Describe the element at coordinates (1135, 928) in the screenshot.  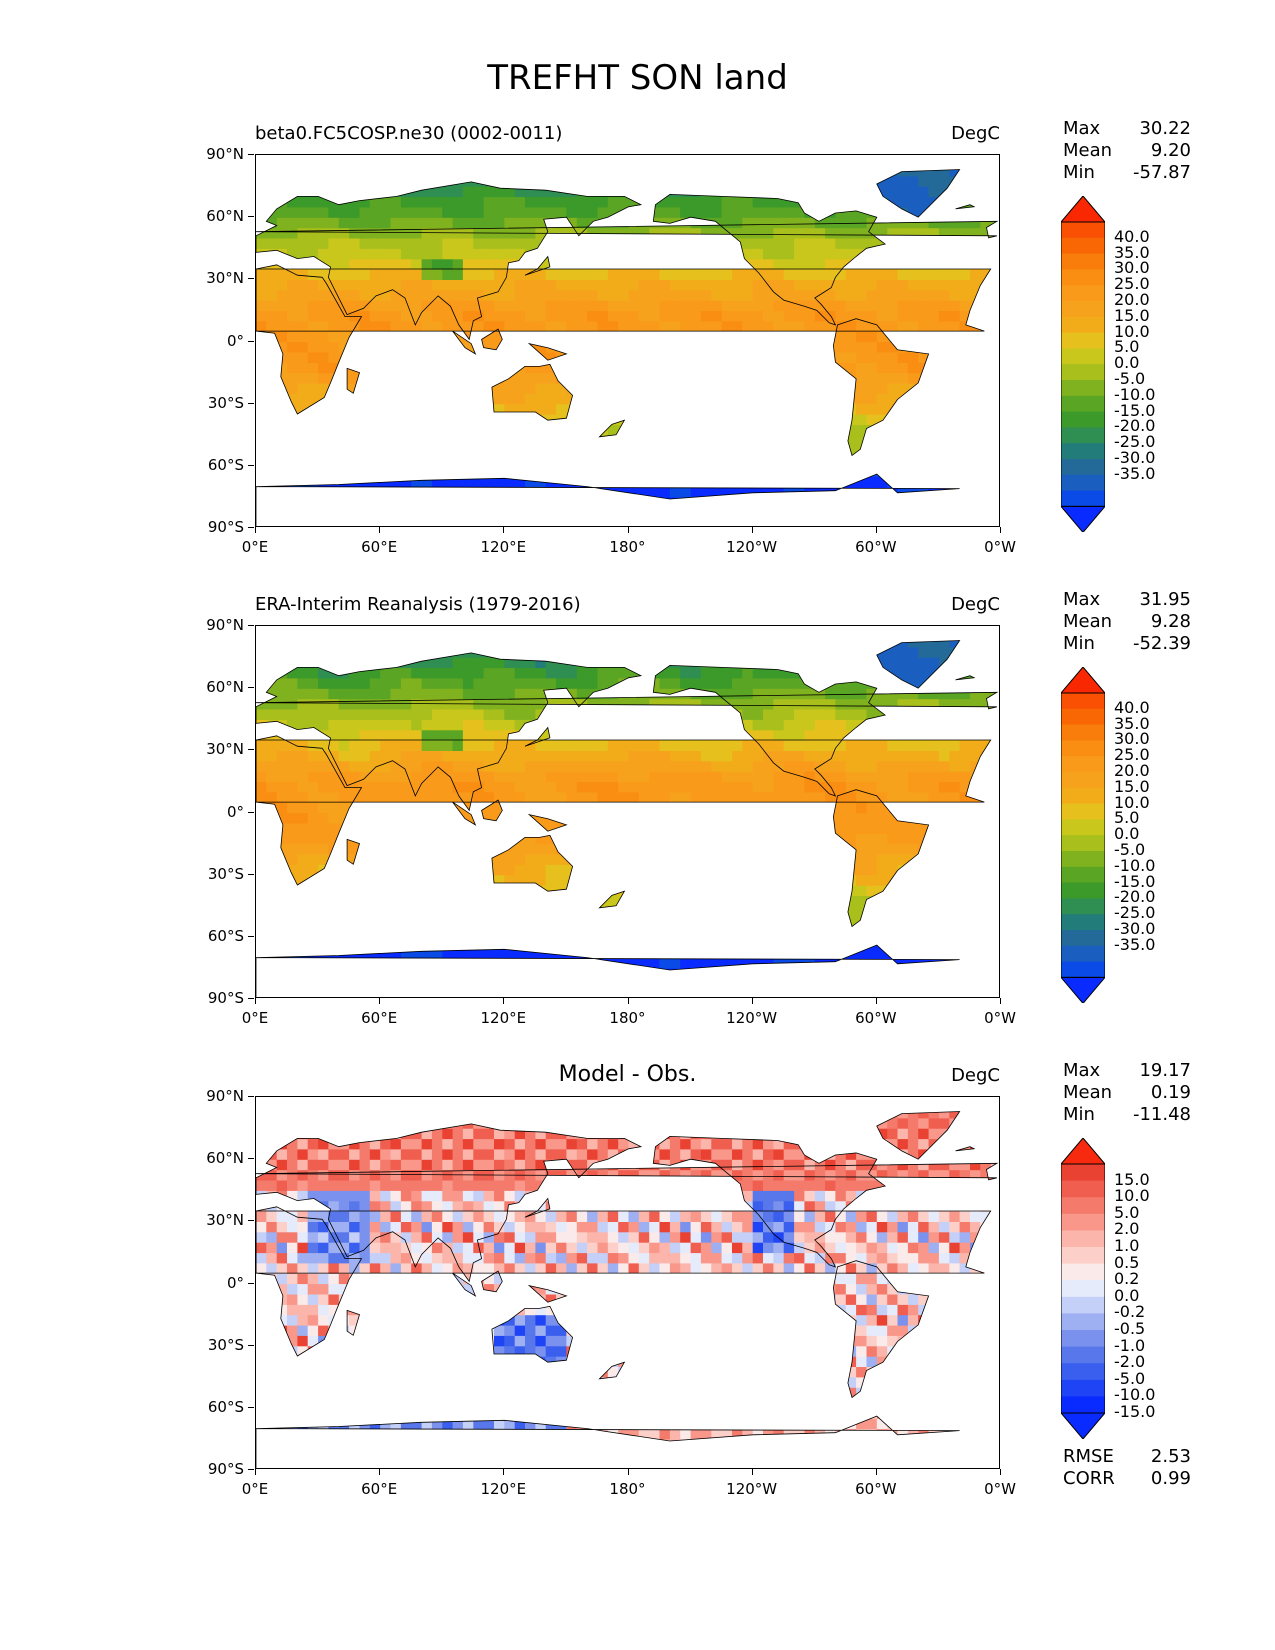
I see `colorbar-level-label: -30.0` at that location.